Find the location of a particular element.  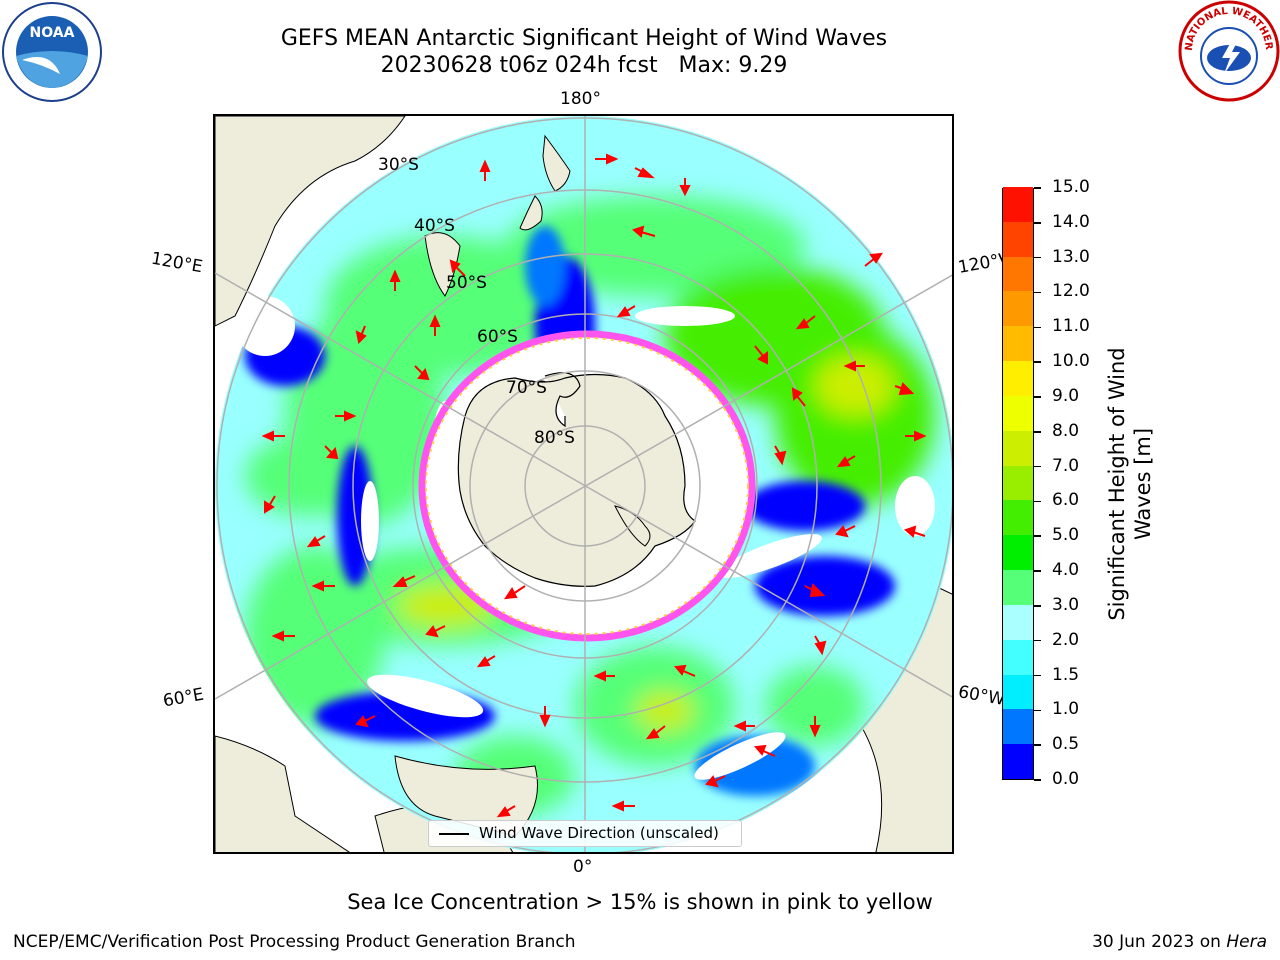

colorbar-tick-label: 12.0 is located at coordinates (1071, 291).